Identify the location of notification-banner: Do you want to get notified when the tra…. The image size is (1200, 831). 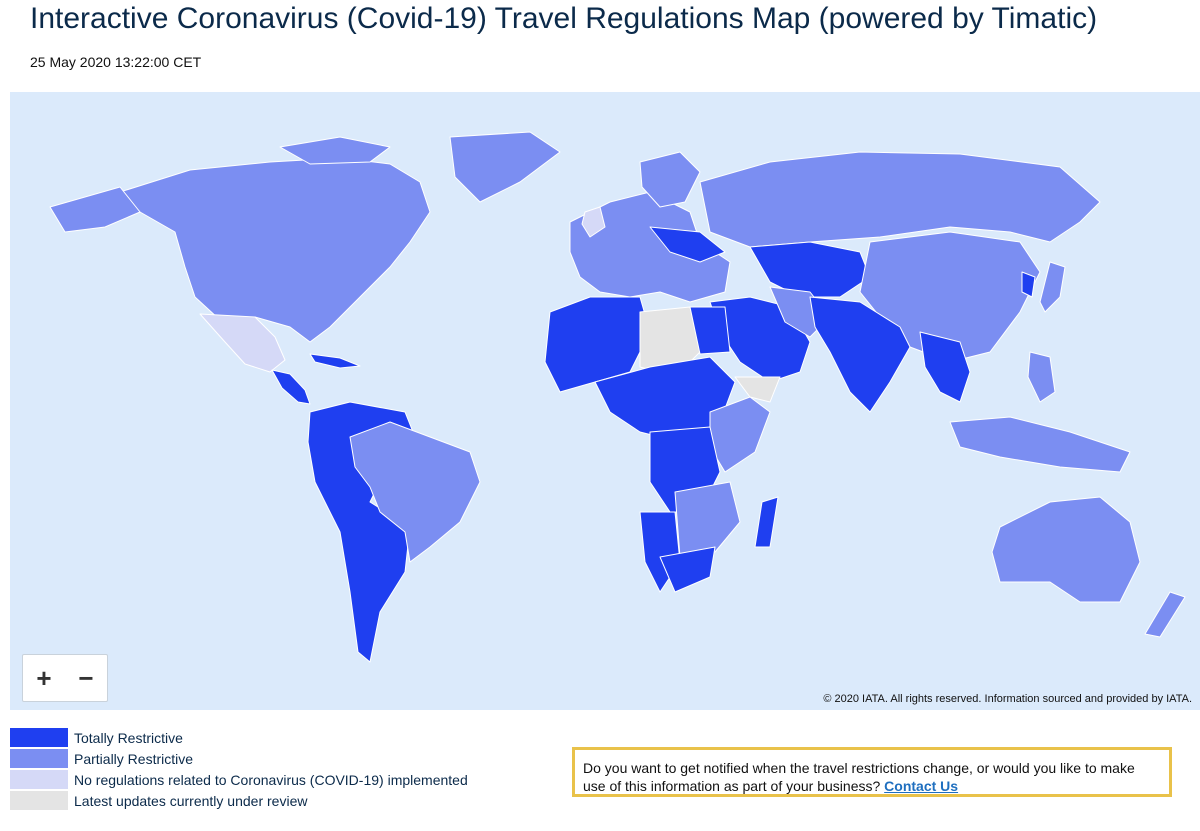
(872, 772).